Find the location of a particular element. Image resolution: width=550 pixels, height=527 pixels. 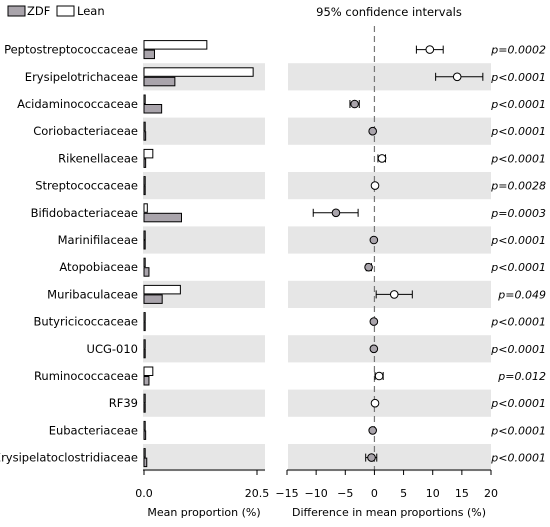

category-label: Rikenellaceae is located at coordinates (98, 158).